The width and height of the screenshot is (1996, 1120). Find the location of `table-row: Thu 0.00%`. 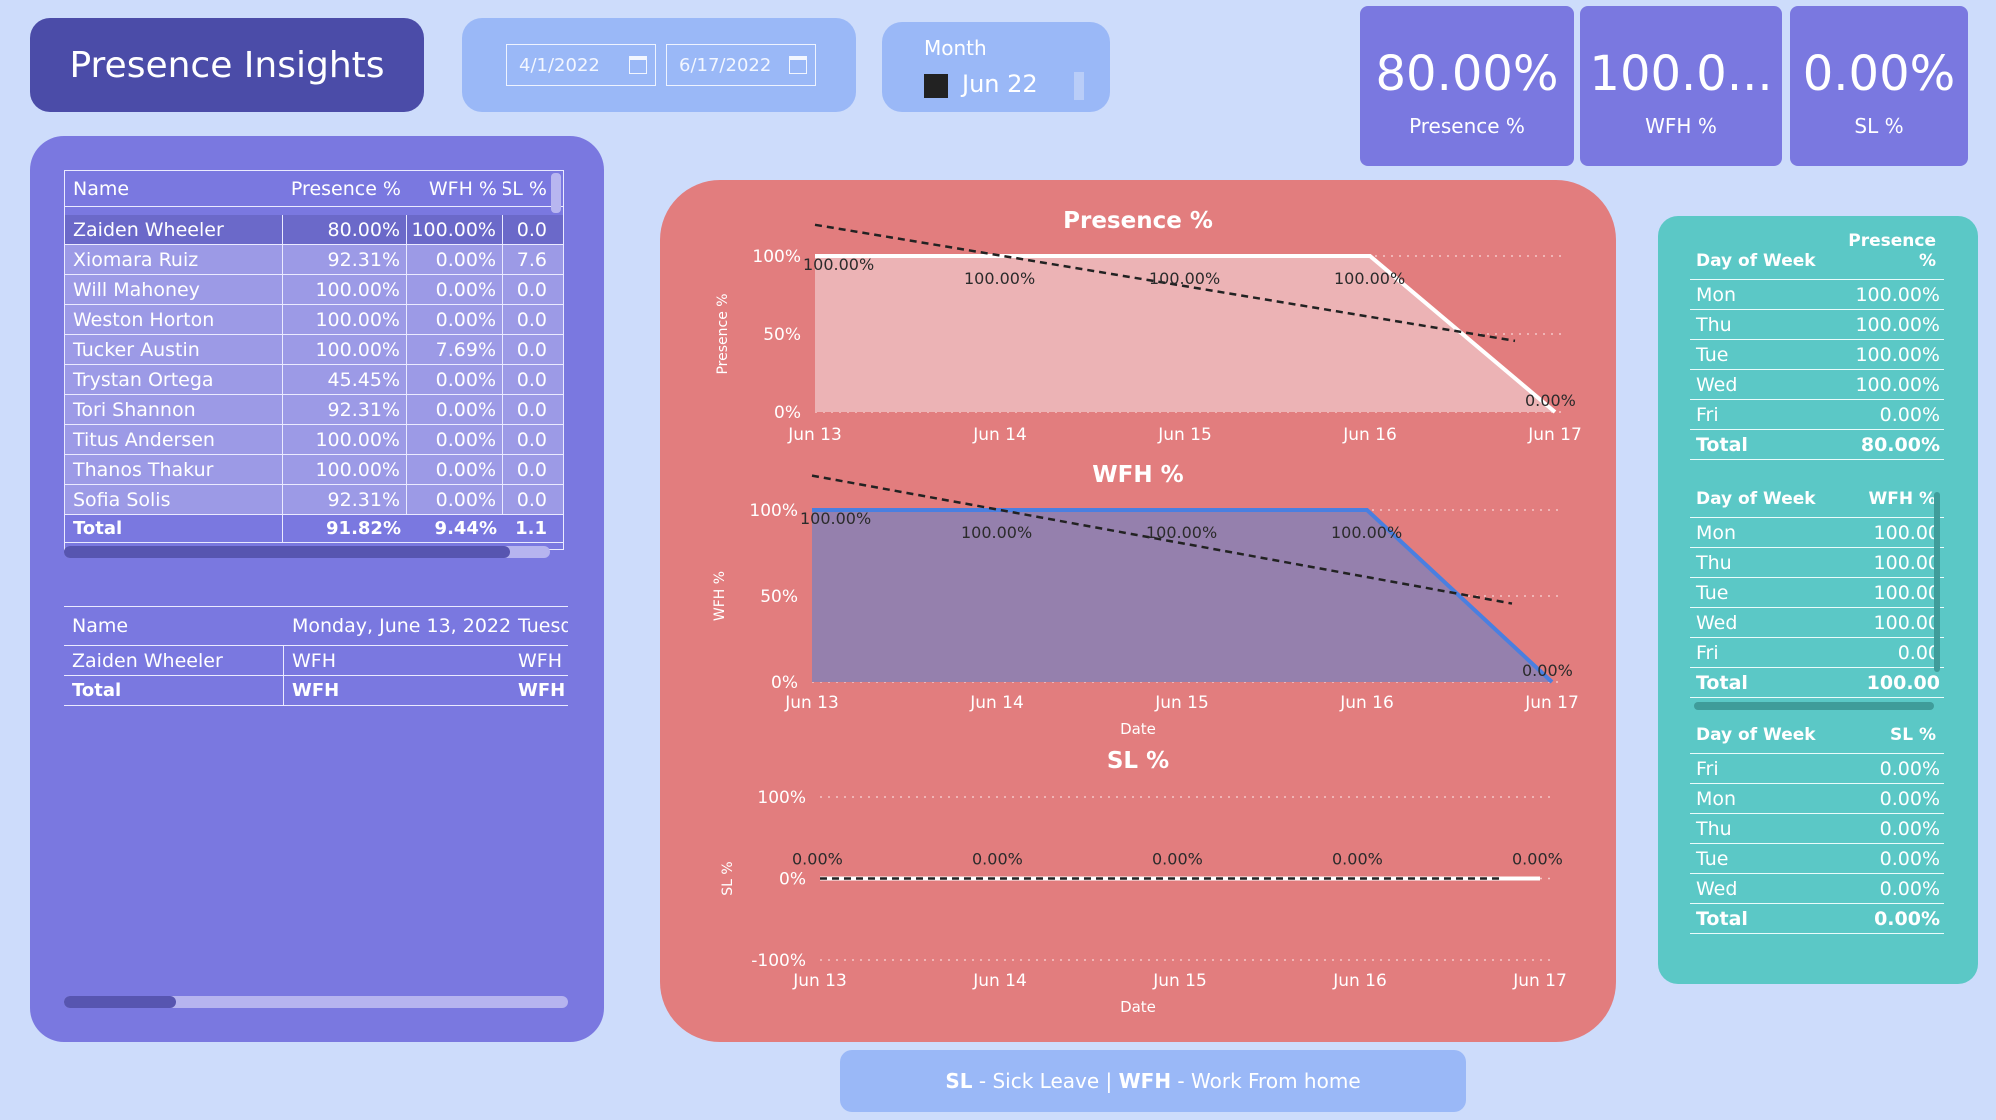

table-row: Thu 0.00% is located at coordinates (1817, 829).